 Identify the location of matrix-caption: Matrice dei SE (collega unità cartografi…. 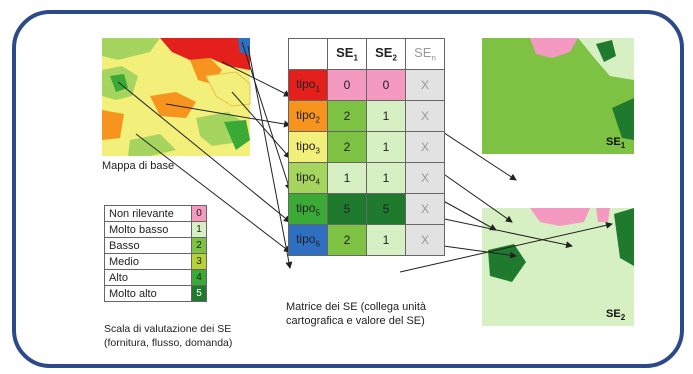
(356, 314).